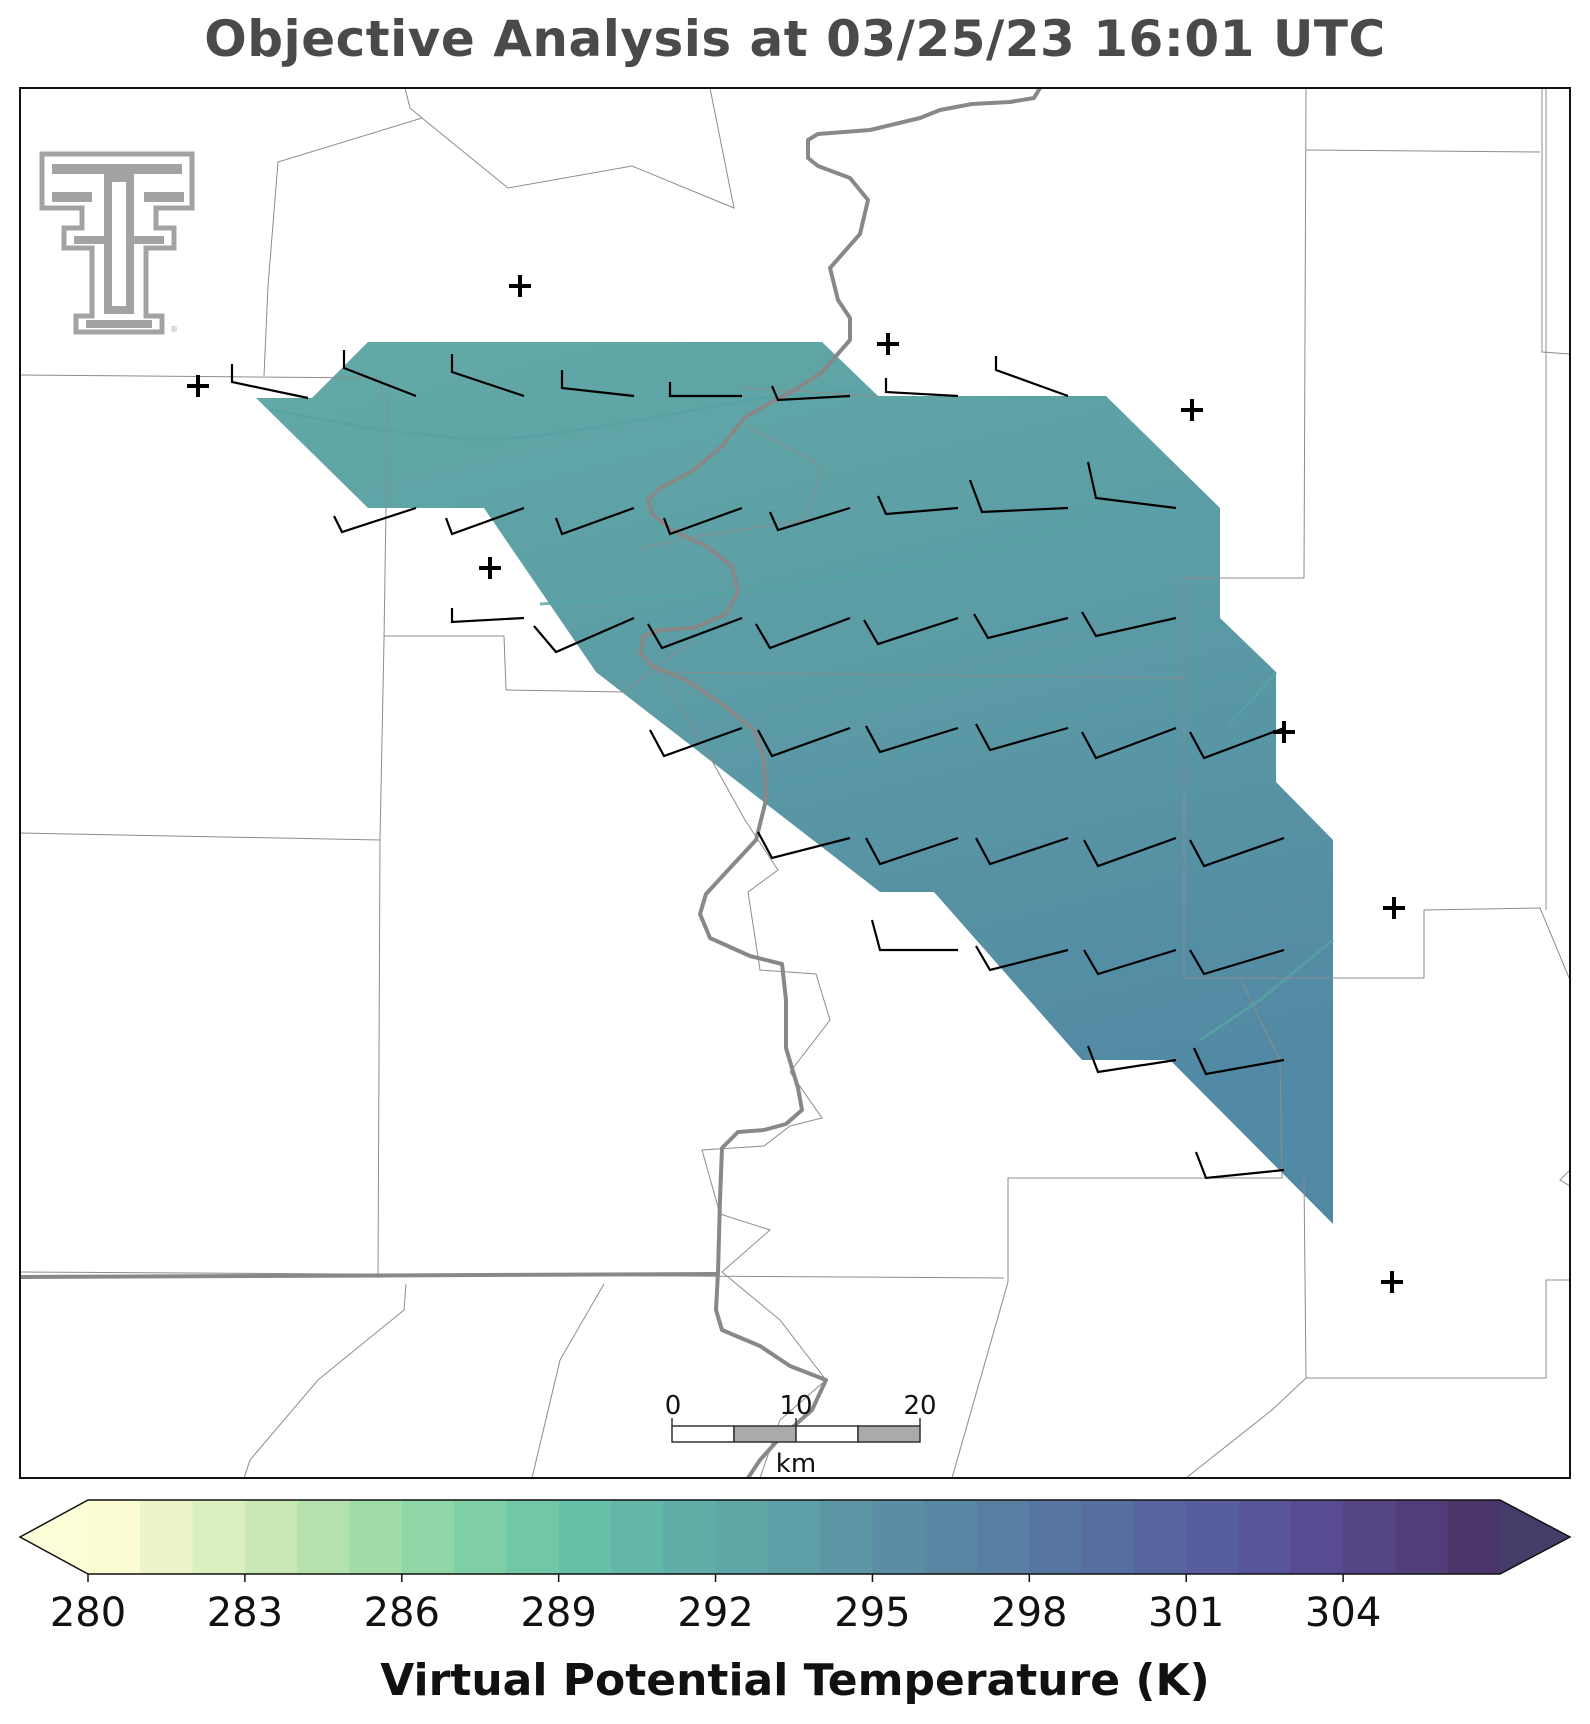  I want to click on colorbar: 280 283 286 289 292 295 298 301 304, so click(795, 1567).